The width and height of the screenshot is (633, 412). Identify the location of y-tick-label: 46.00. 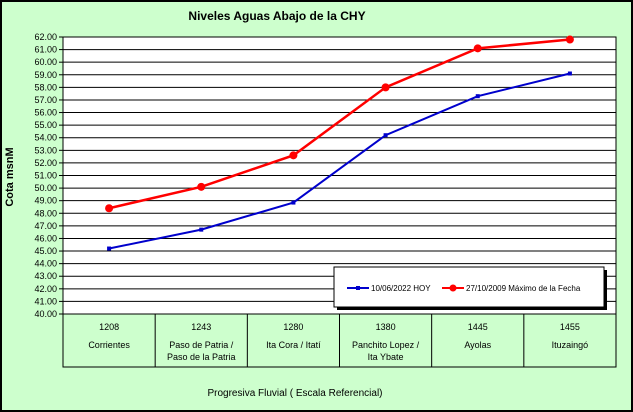
(45, 238).